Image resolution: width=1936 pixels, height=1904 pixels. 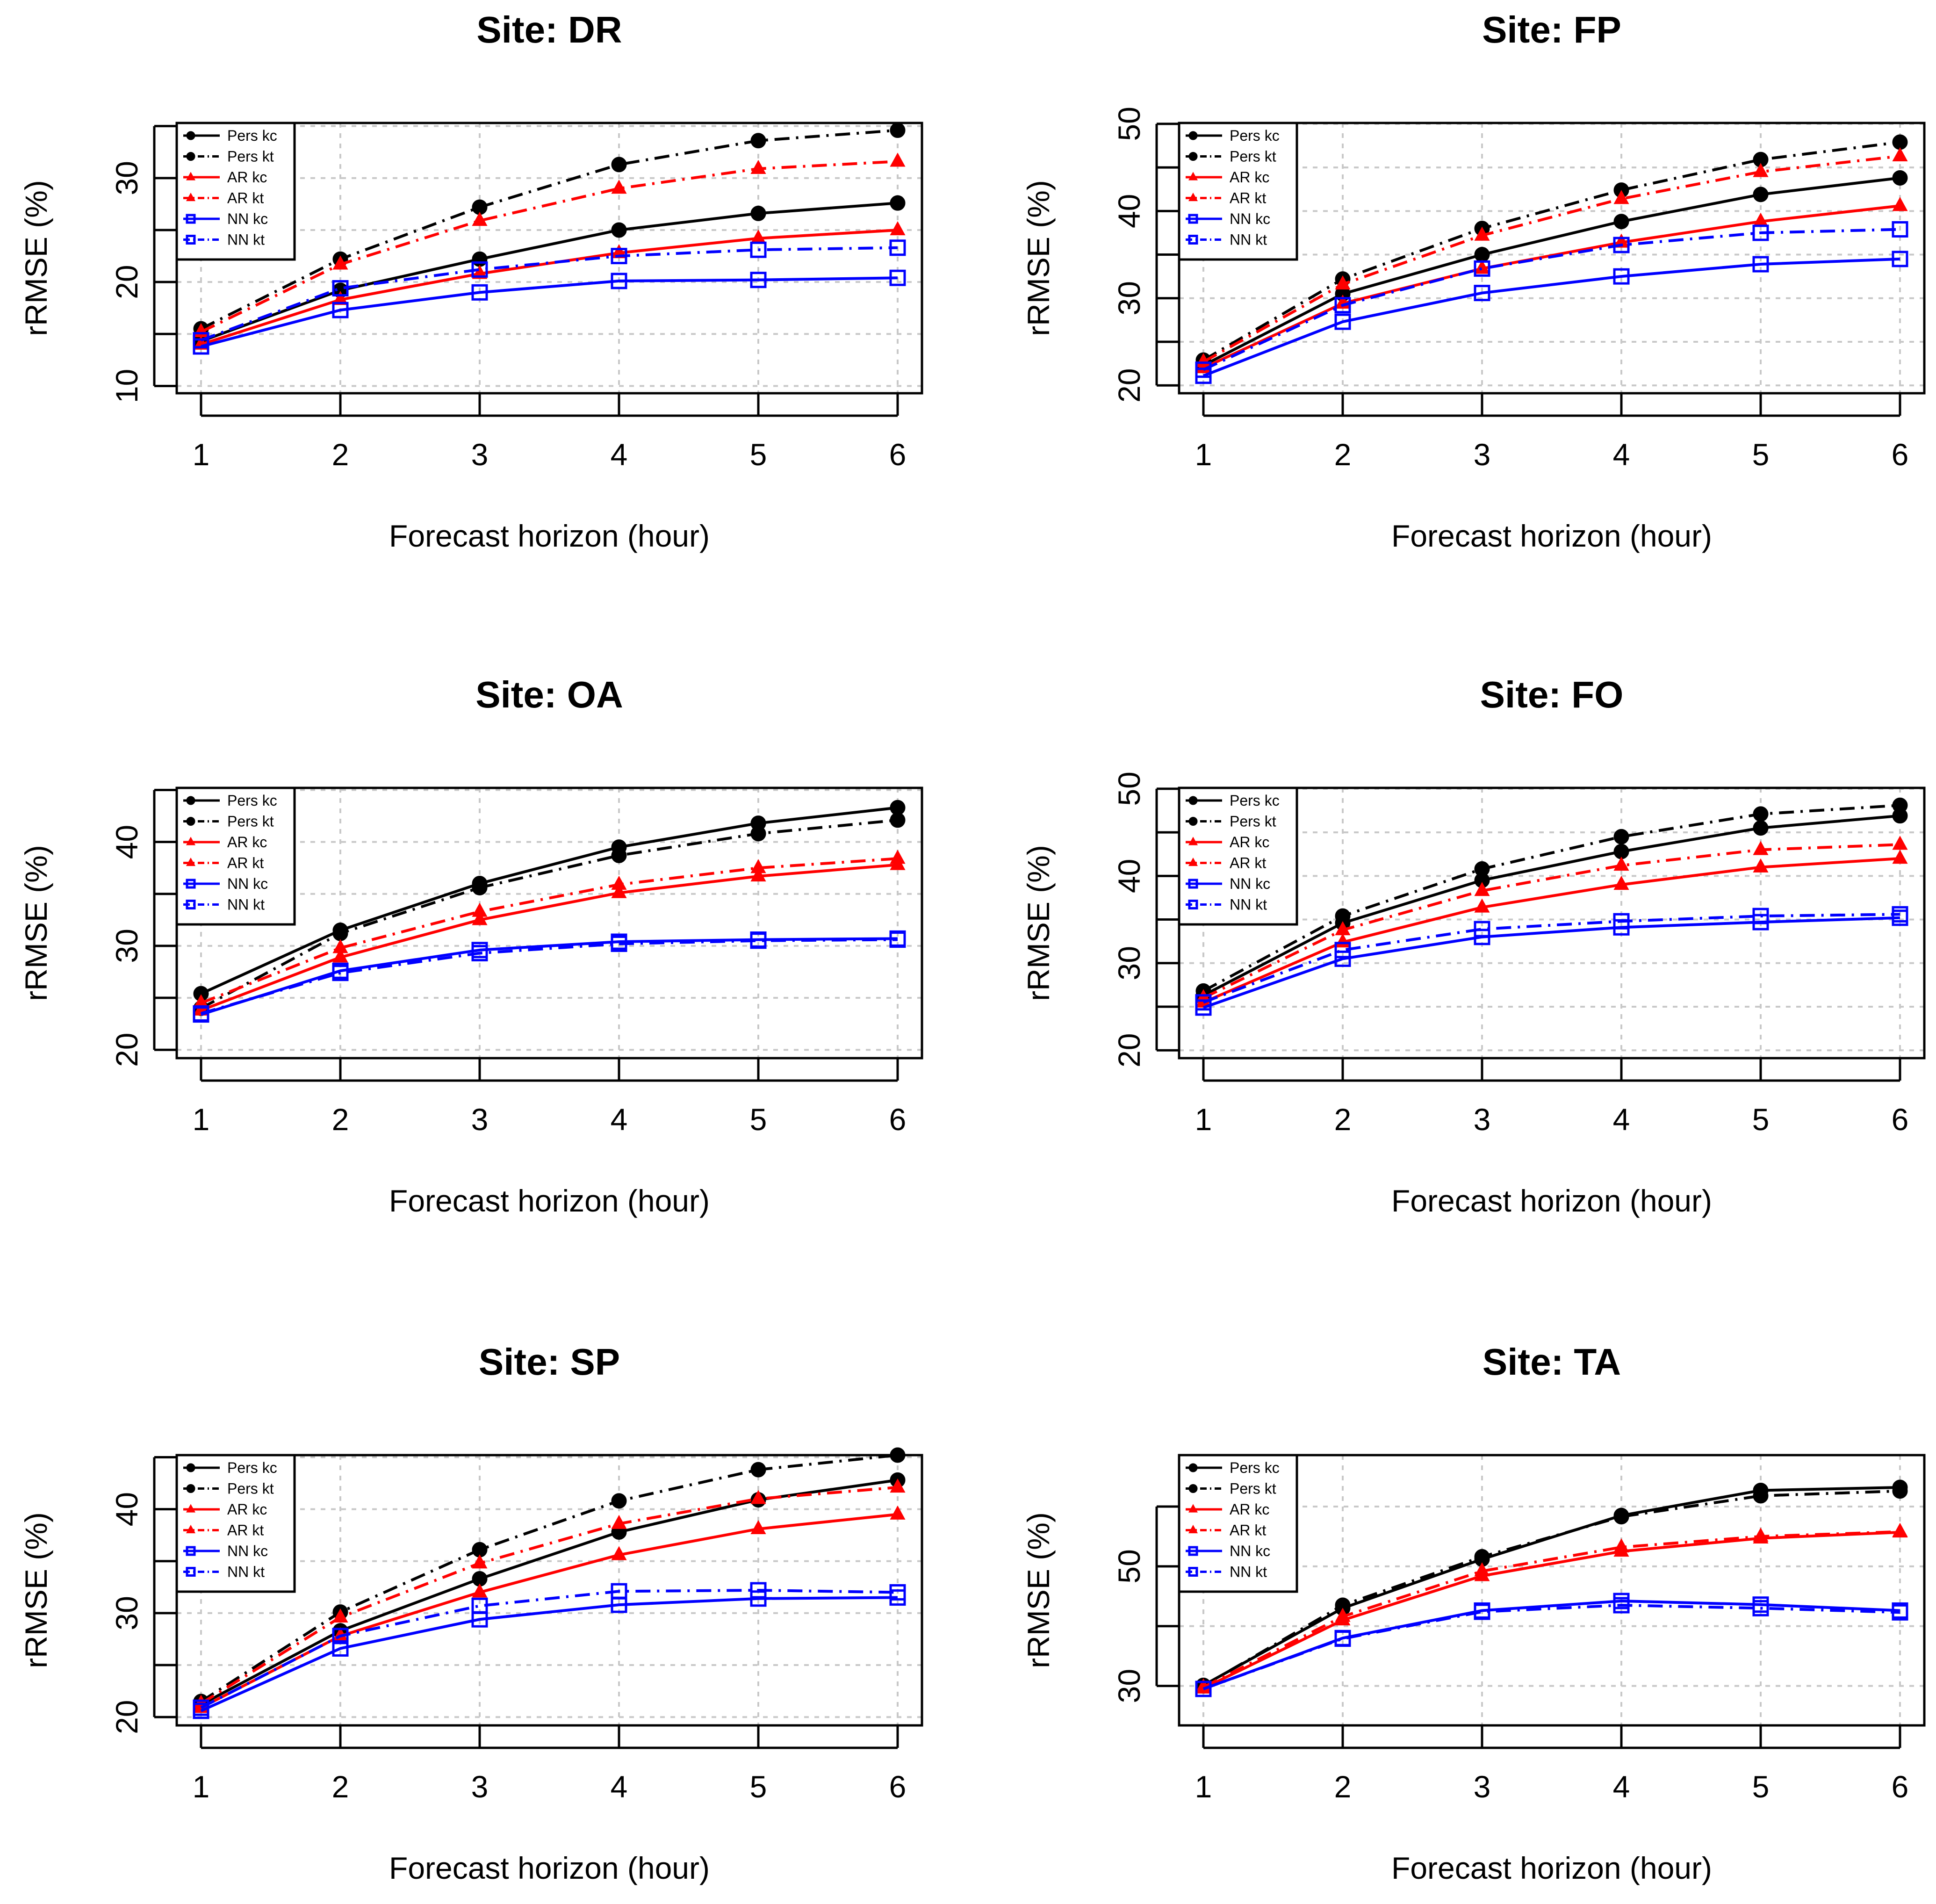 I want to click on x-tick-label: 1, so click(x=1203, y=1786).